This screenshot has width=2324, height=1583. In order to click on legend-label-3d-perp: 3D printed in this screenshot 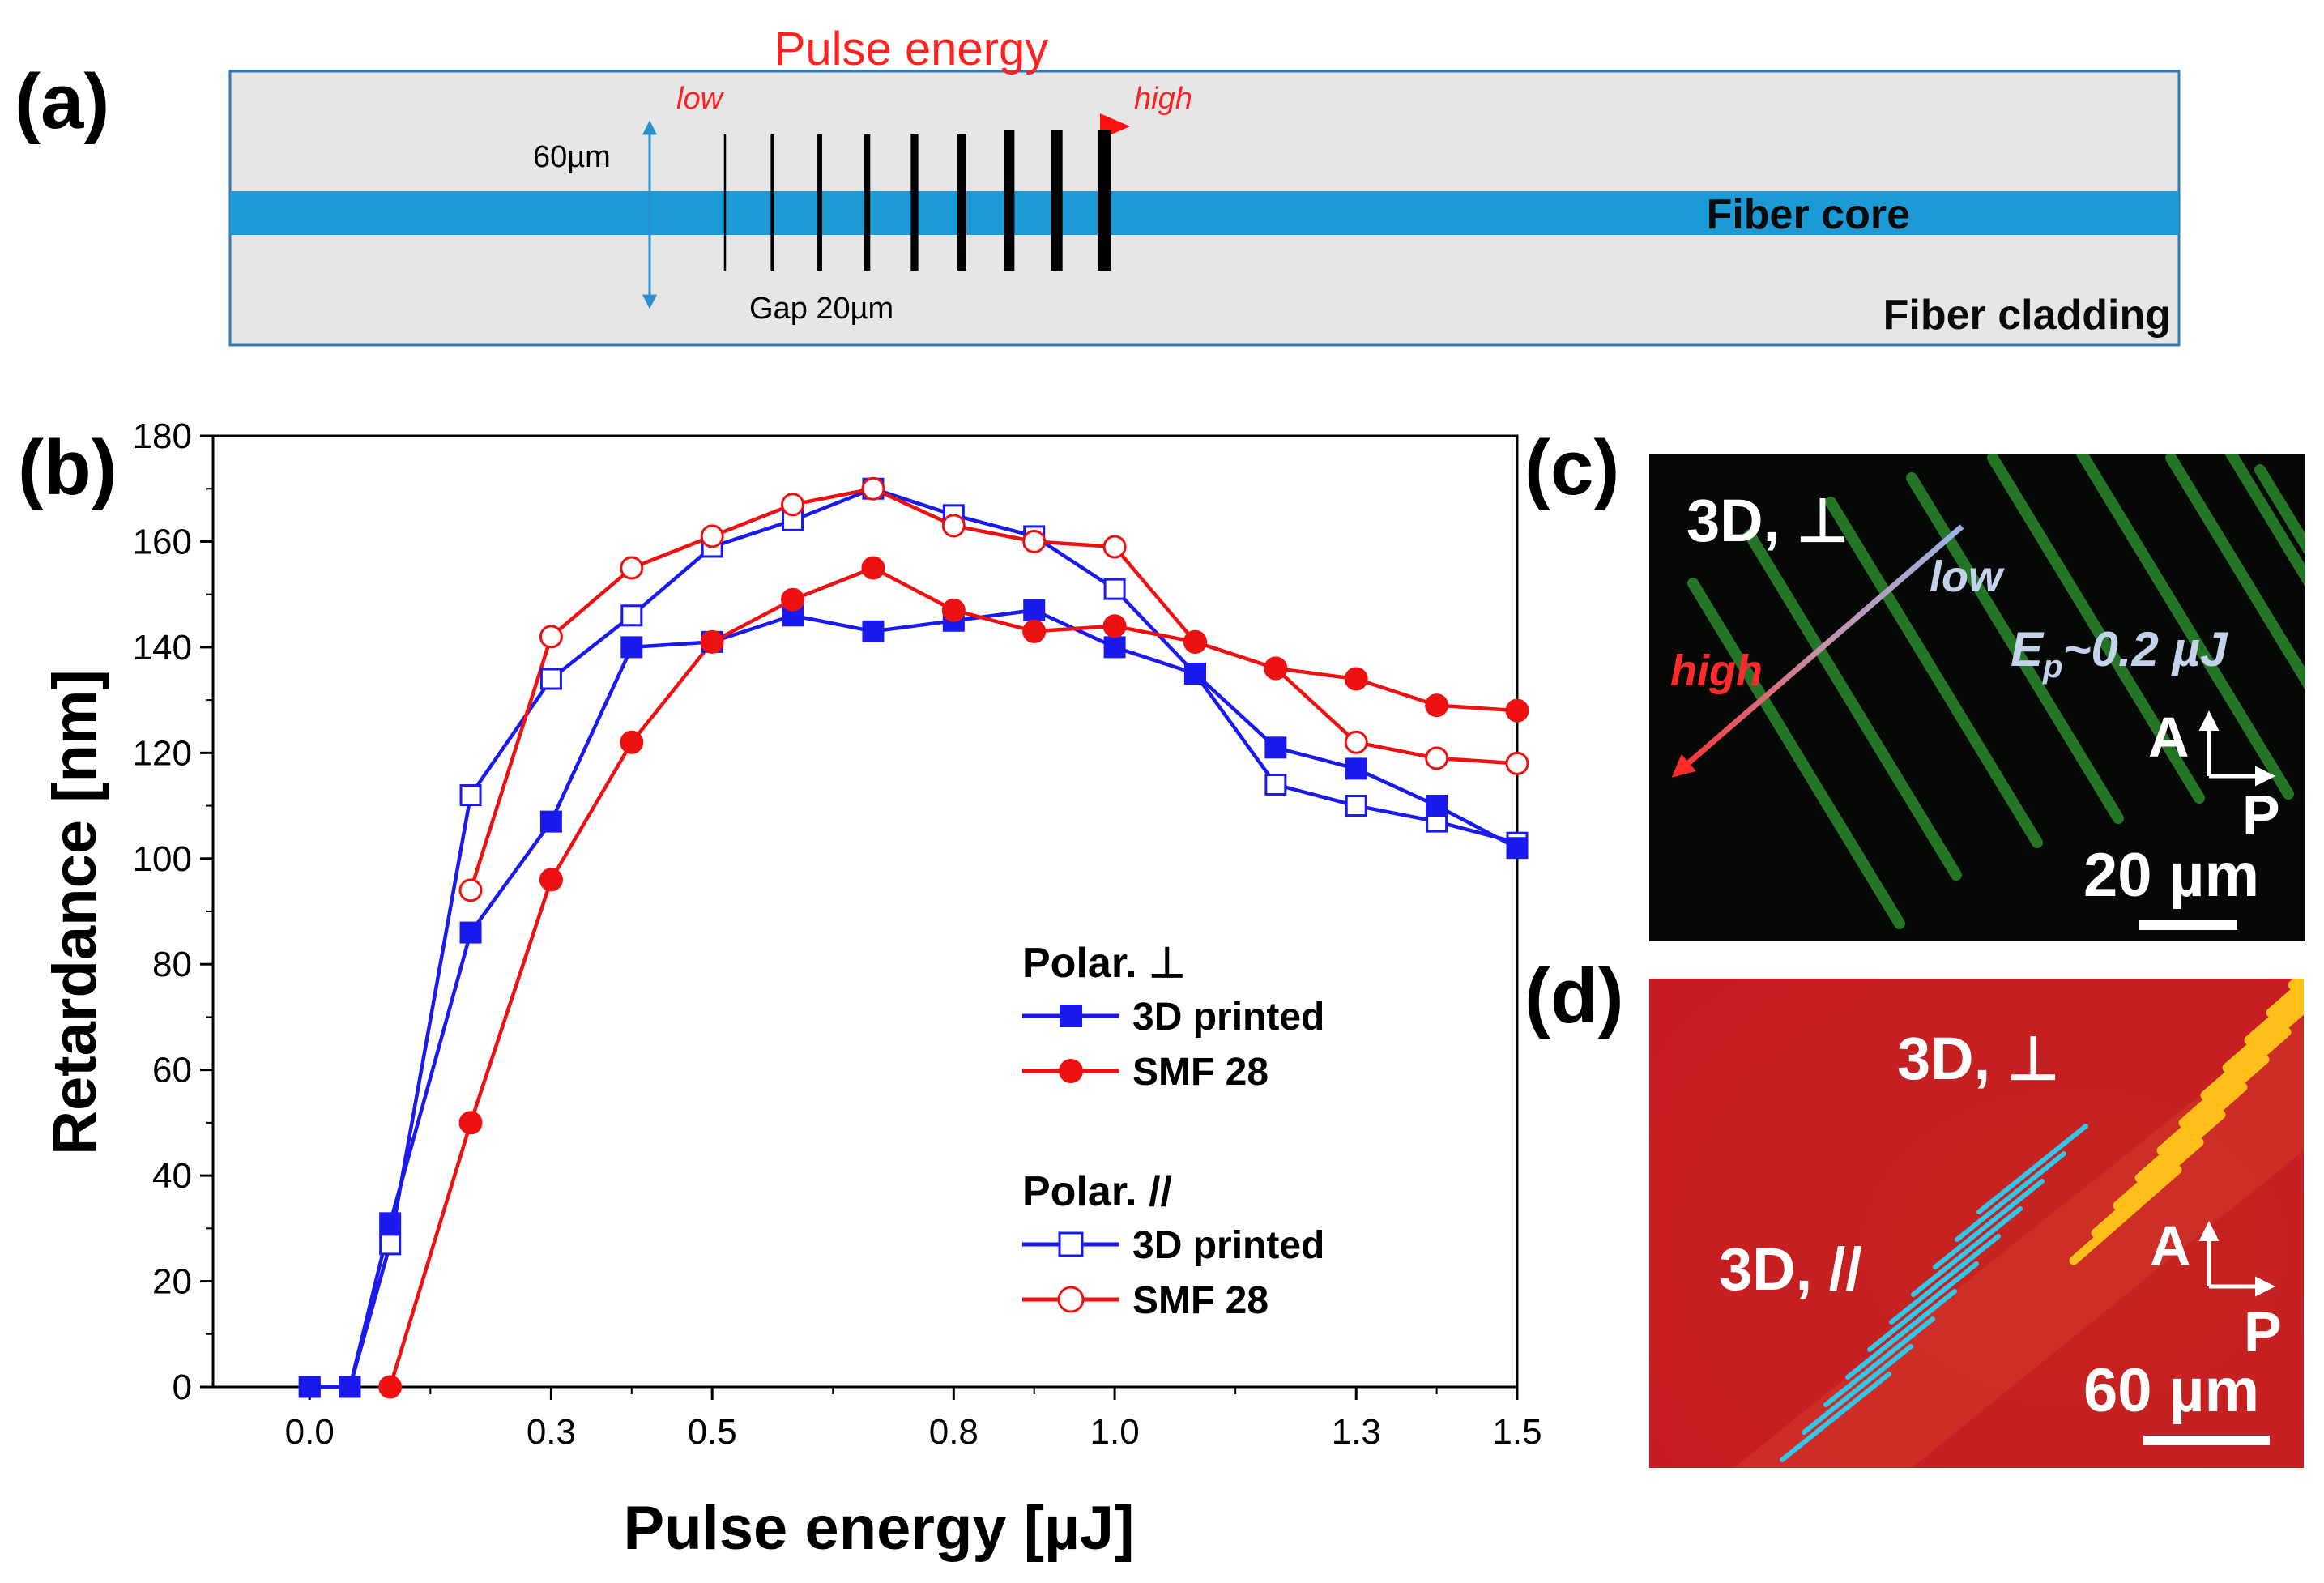, I will do `click(1228, 1017)`.